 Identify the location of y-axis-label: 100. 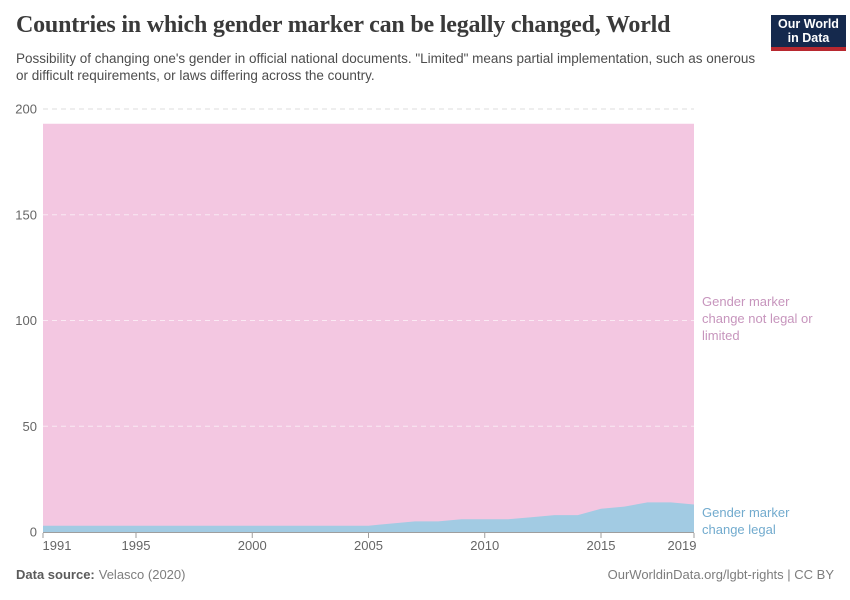
(26, 320).